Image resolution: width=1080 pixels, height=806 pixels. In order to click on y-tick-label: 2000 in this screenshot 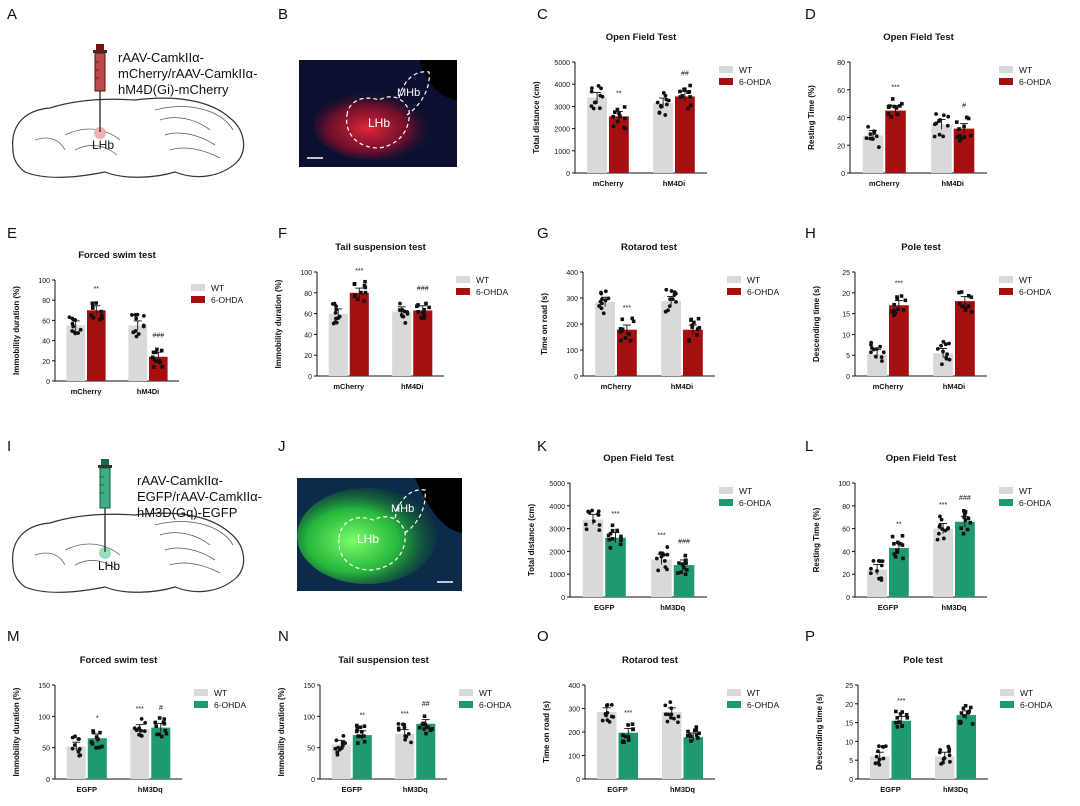, I will do `click(557, 552)`.